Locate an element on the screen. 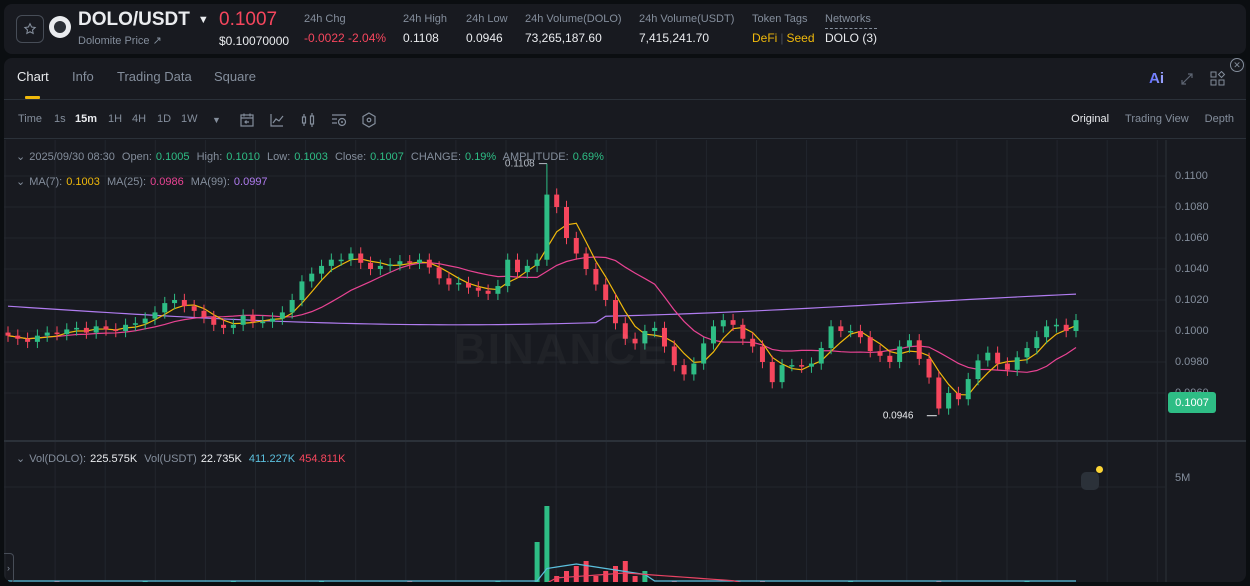  view-trading-view: Trading View is located at coordinates (1157, 119).